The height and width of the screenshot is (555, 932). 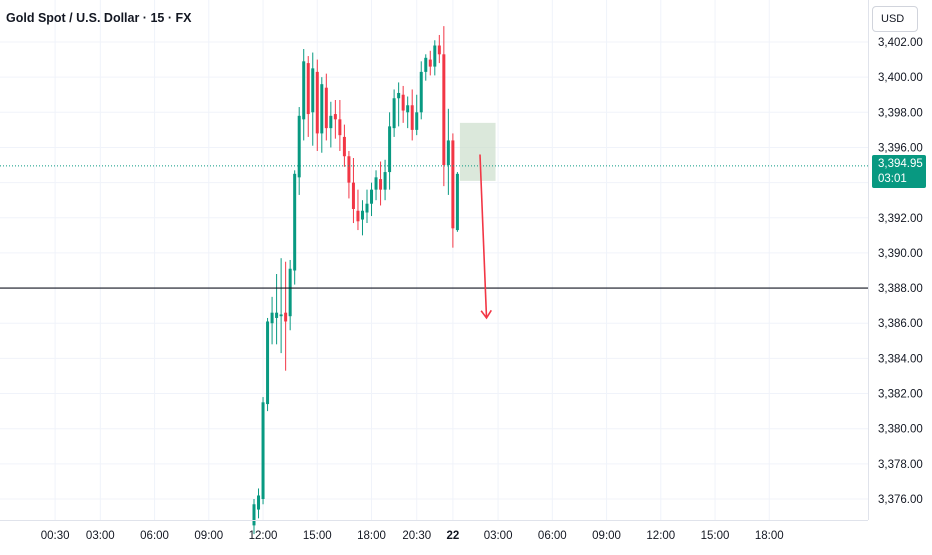 I want to click on x-tick-label: 15:00, so click(x=715, y=536).